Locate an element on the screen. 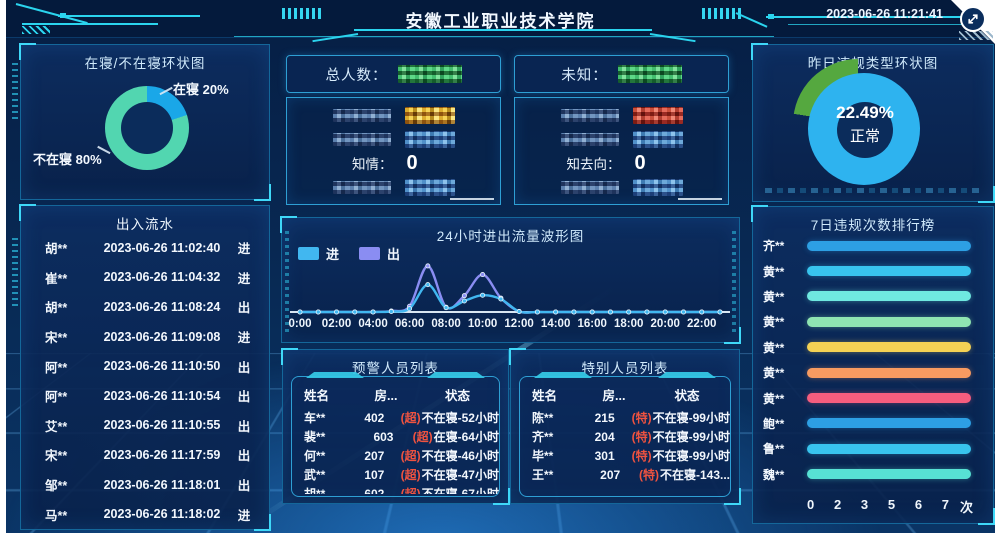  total-count-redacted-value is located at coordinates (429, 74).